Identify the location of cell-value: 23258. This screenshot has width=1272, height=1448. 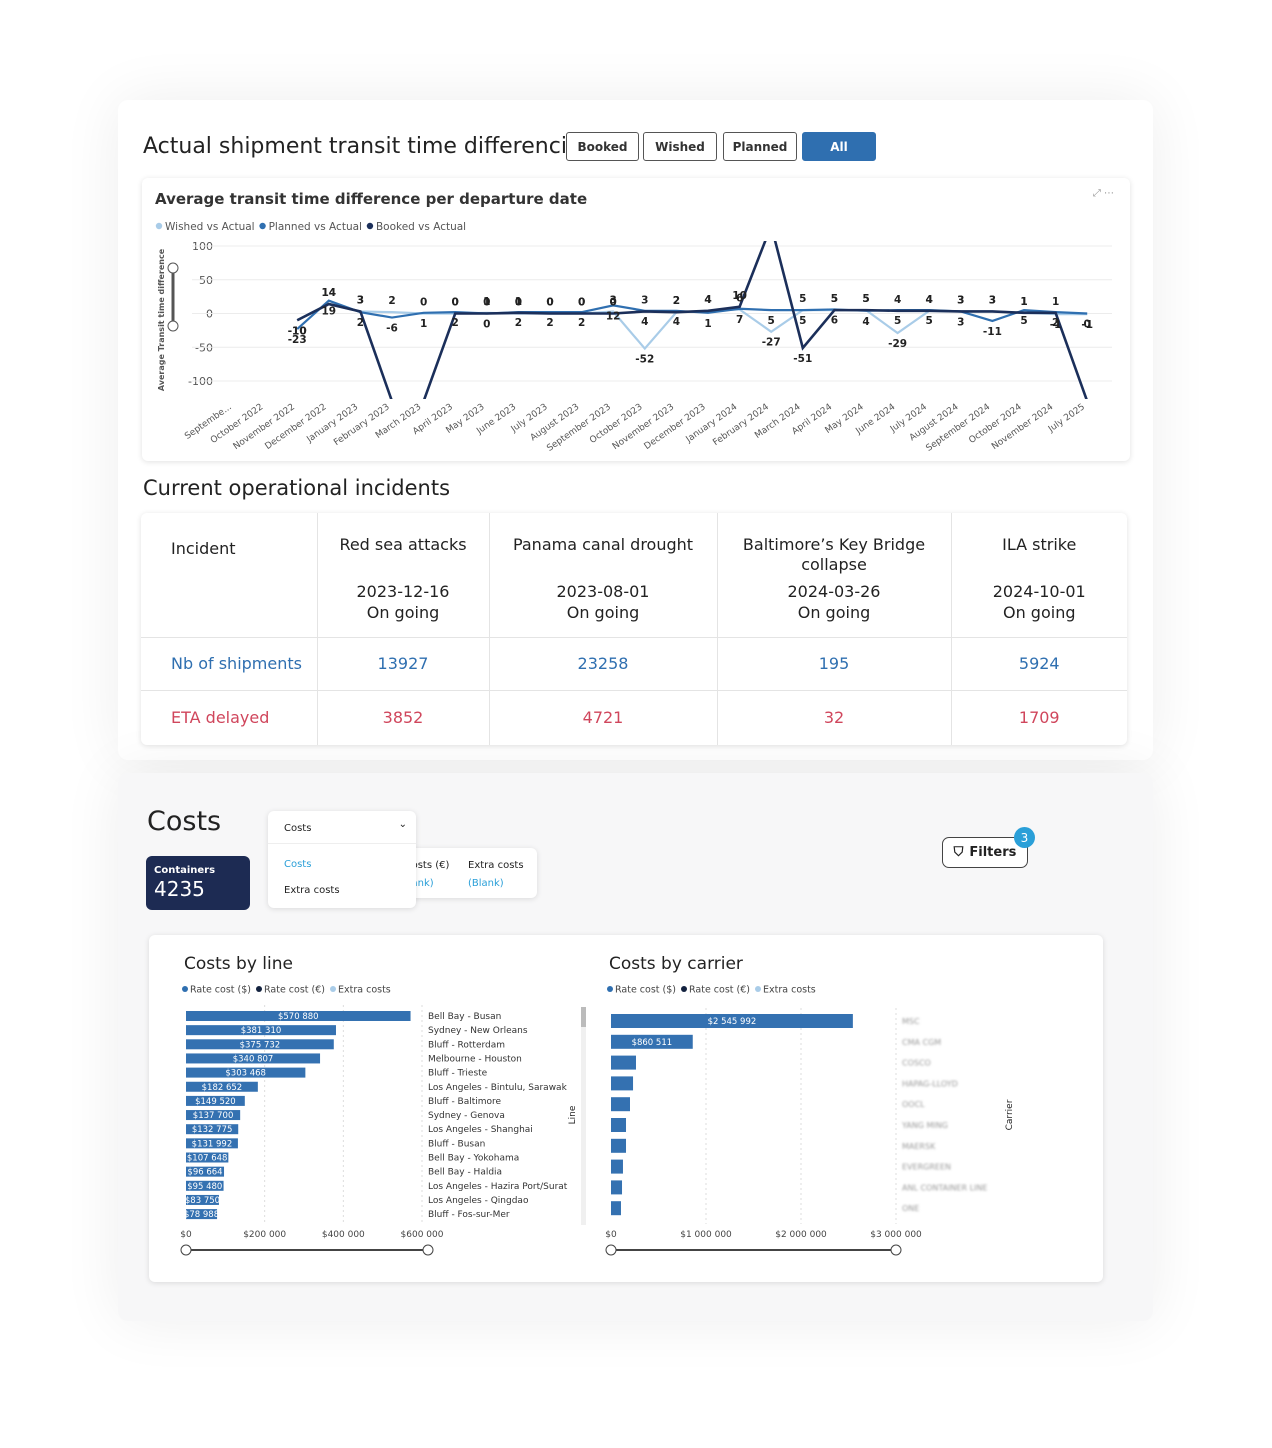
(603, 664).